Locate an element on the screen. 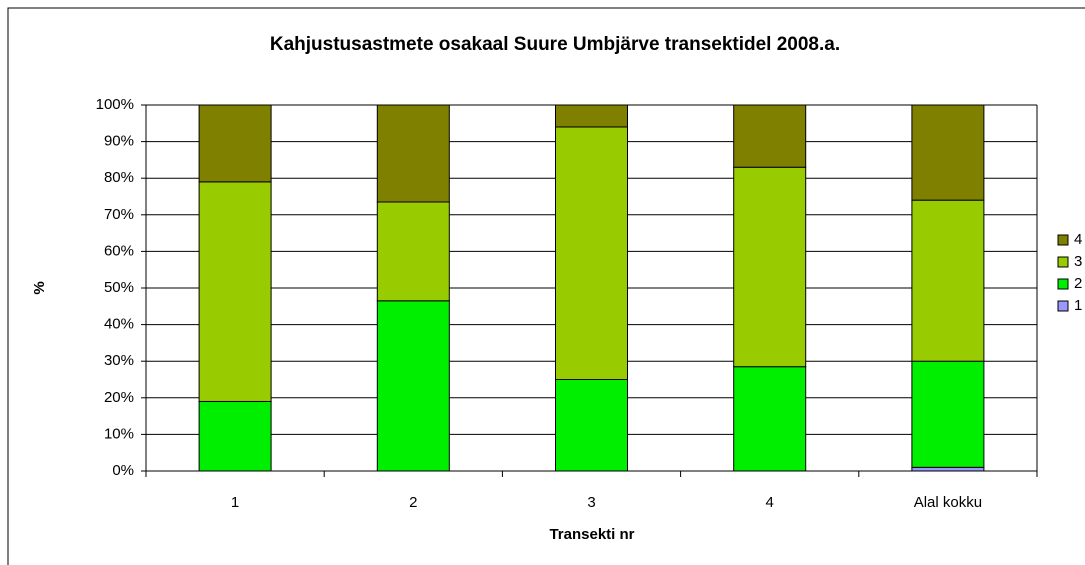 This screenshot has height=565, width=1085. y-tick-label: 90% is located at coordinates (119, 141).